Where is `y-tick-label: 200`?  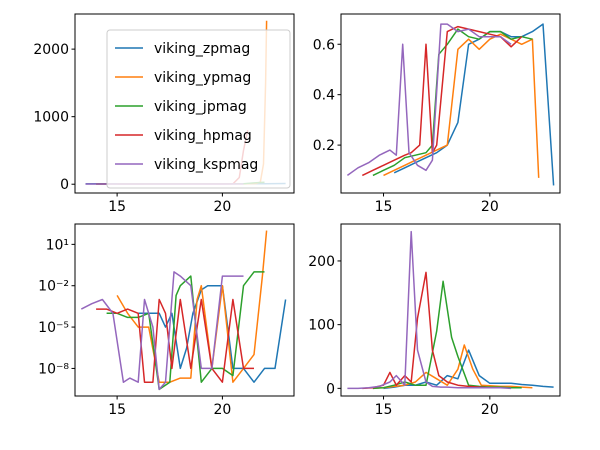
y-tick-label: 200 is located at coordinates (321, 262).